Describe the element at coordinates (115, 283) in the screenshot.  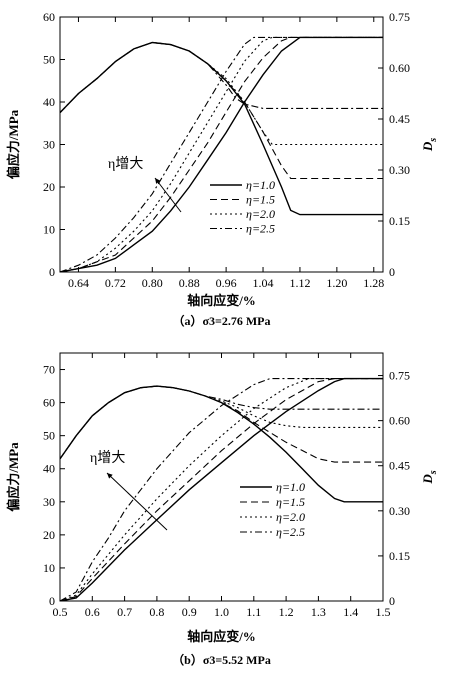
I see `panel-a-x-tick-label: 0.72` at that location.